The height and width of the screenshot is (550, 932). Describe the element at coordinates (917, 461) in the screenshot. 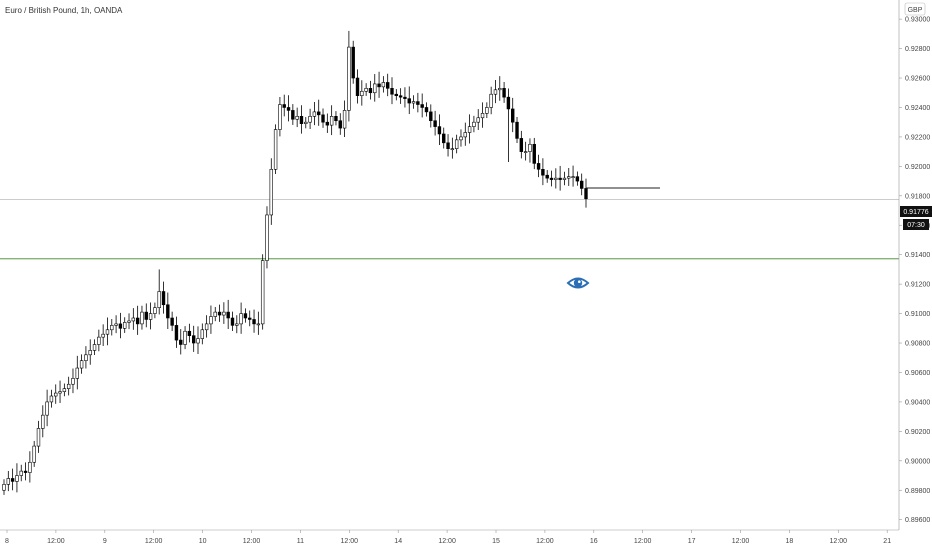

I see `price-tick-label: 0.90000` at that location.